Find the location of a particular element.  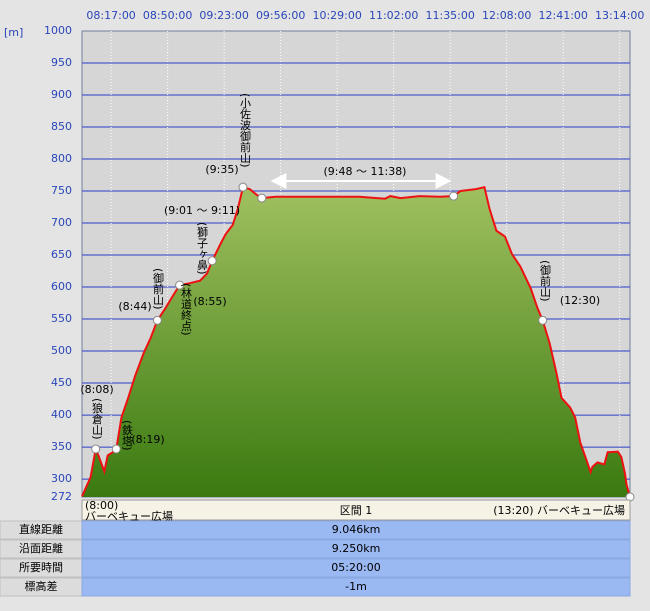

row-label: 標高差 is located at coordinates (41, 586).